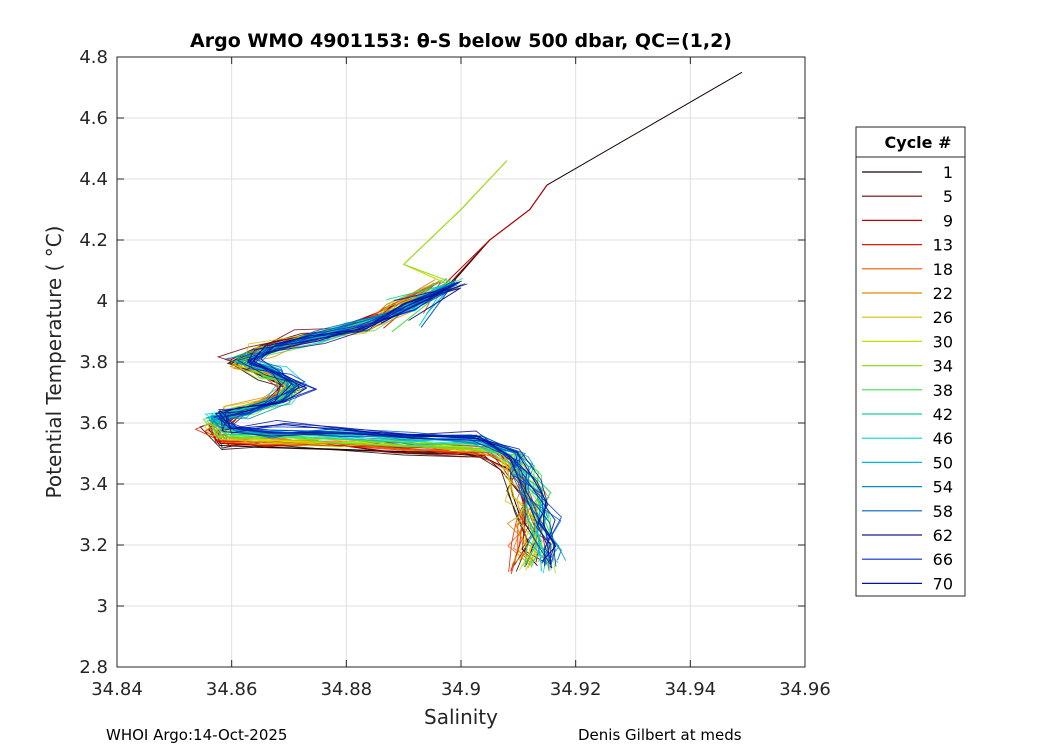 The height and width of the screenshot is (750, 1050). What do you see at coordinates (943, 317) in the screenshot?
I see `legend-label: 26` at bounding box center [943, 317].